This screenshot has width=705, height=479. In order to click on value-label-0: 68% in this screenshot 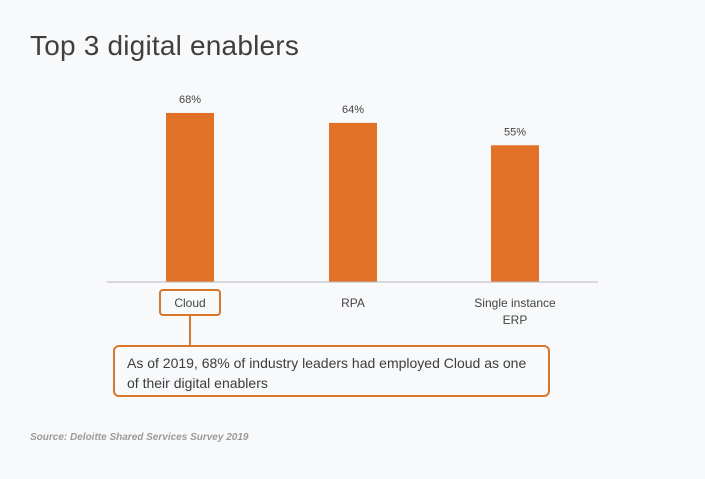, I will do `click(190, 100)`.